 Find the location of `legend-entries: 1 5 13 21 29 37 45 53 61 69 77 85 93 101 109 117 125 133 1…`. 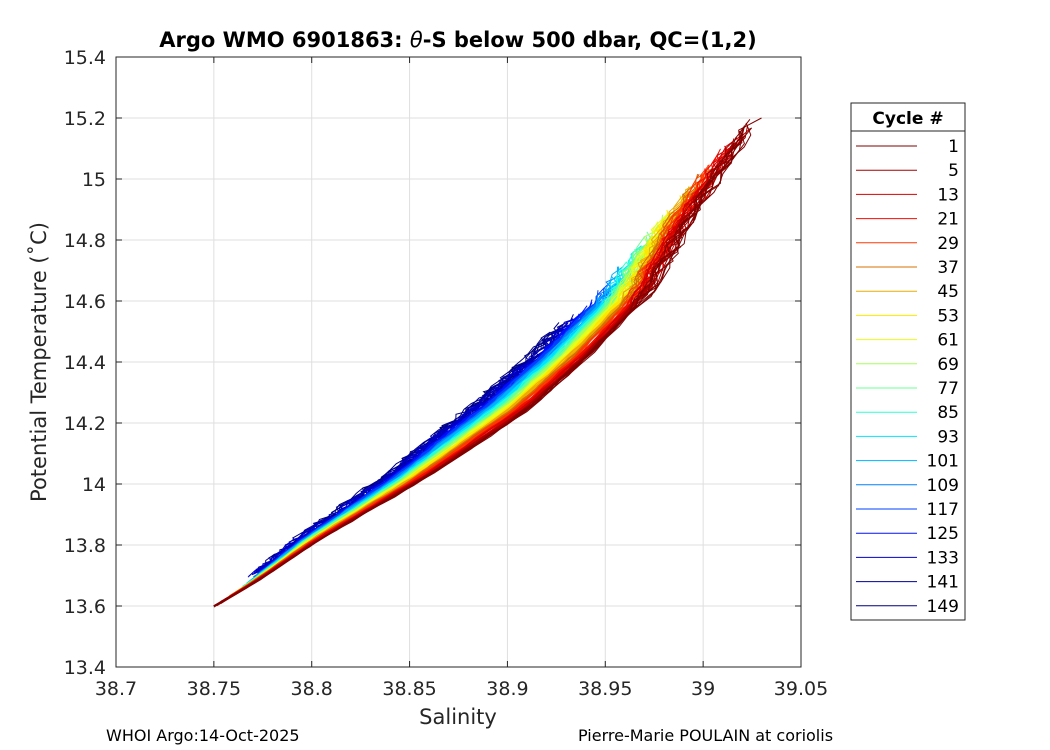

legend-entries: 1 5 13 21 29 37 45 53 61 69 77 85 93 101 109 117 125 133 1… is located at coordinates (907, 377).